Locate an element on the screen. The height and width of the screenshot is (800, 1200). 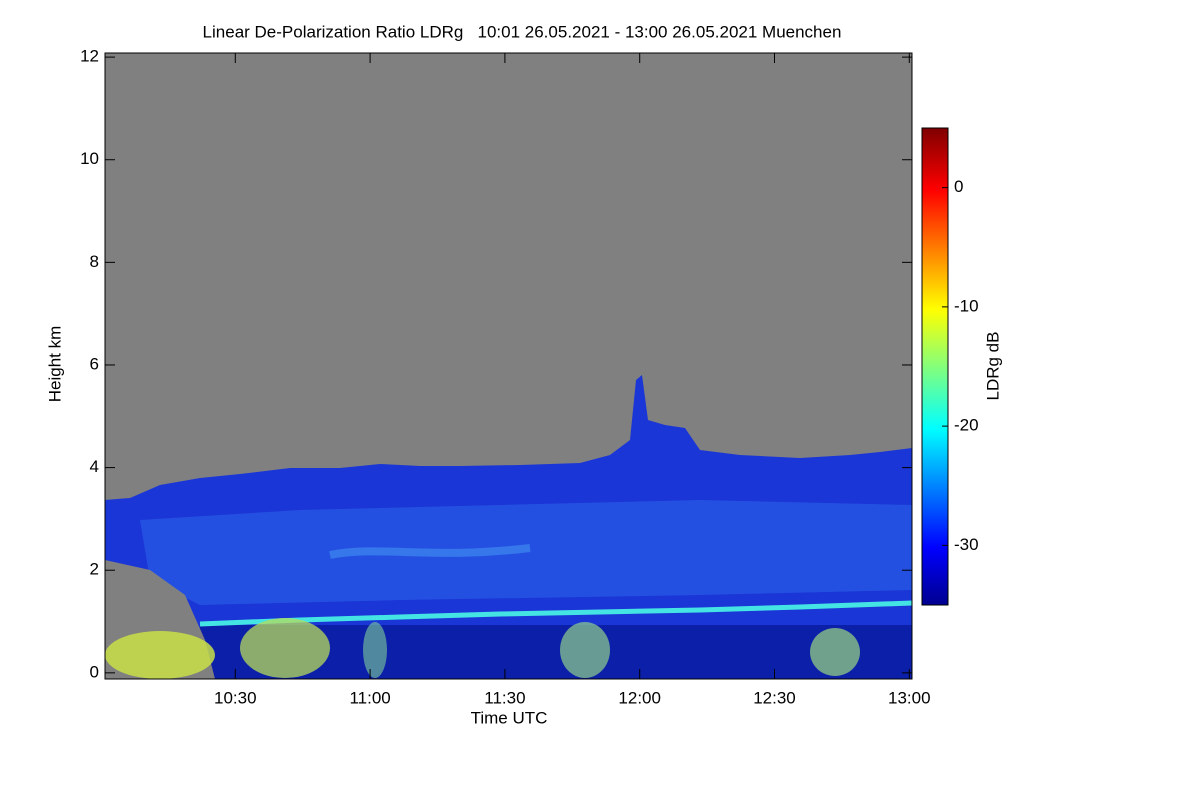
colorbar is located at coordinates (935, 366).